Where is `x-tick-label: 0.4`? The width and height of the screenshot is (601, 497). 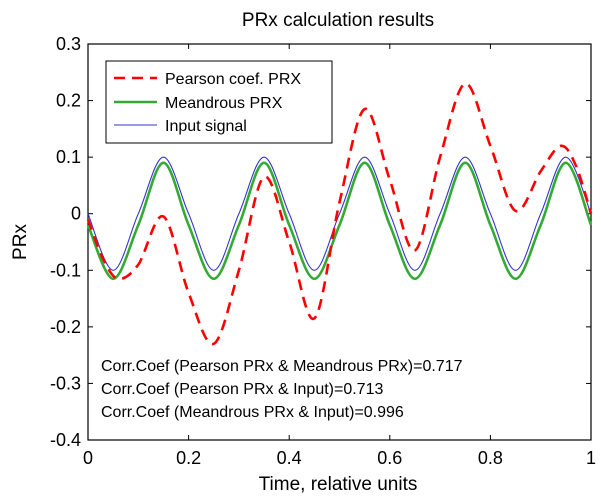
x-tick-label: 0.4 is located at coordinates (289, 458).